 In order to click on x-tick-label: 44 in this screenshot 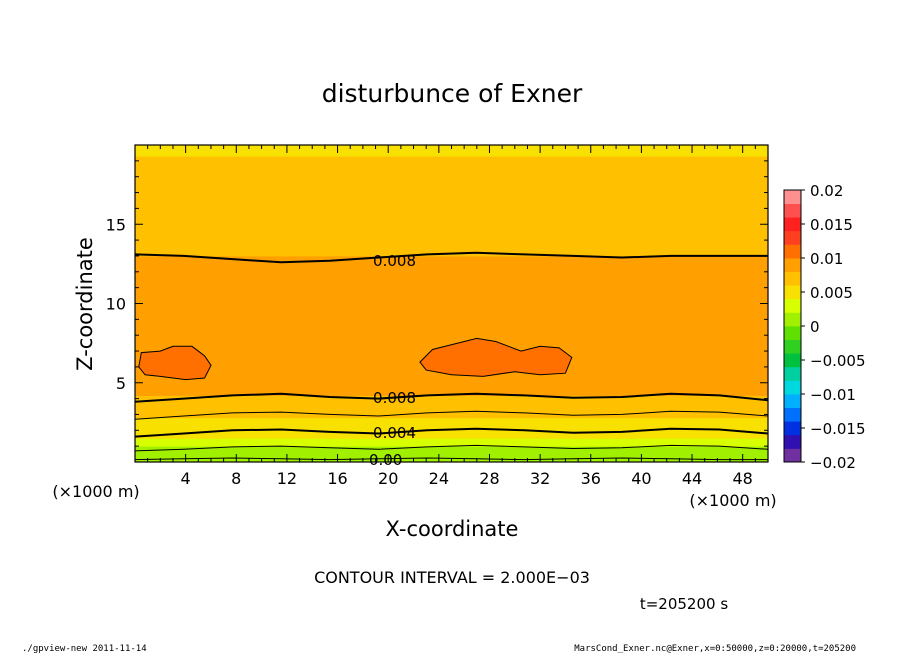, I will do `click(692, 478)`.